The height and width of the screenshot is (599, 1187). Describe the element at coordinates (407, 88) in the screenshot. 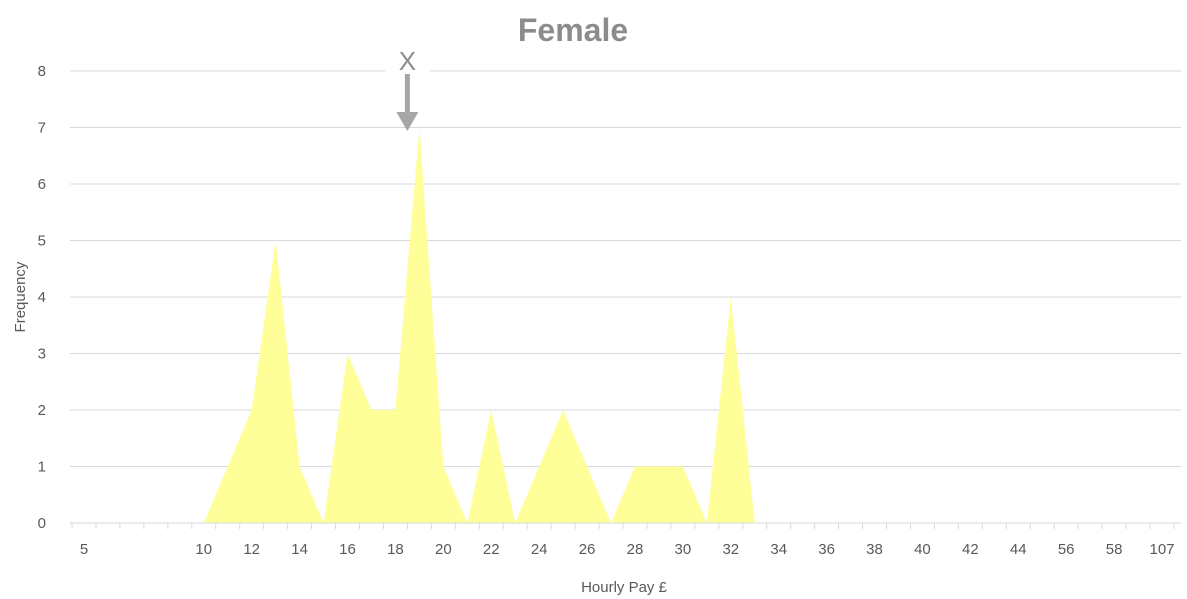

I see `peak-annotation: X` at that location.